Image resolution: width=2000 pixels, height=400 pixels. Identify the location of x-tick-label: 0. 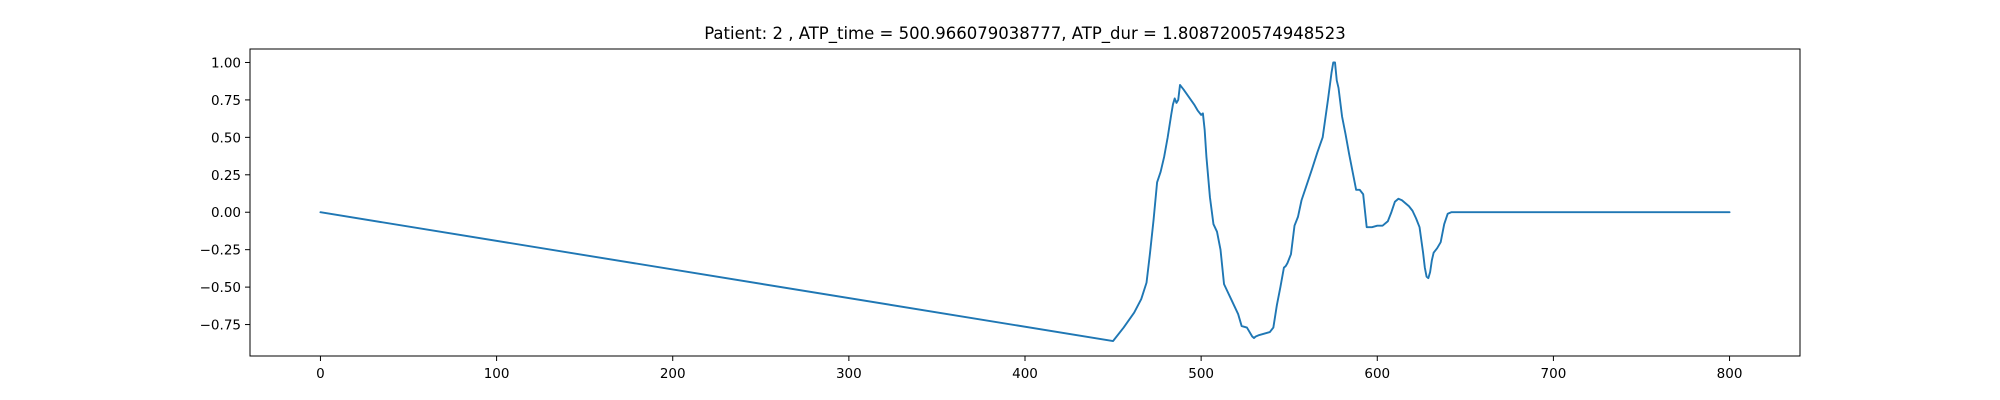
(320, 374).